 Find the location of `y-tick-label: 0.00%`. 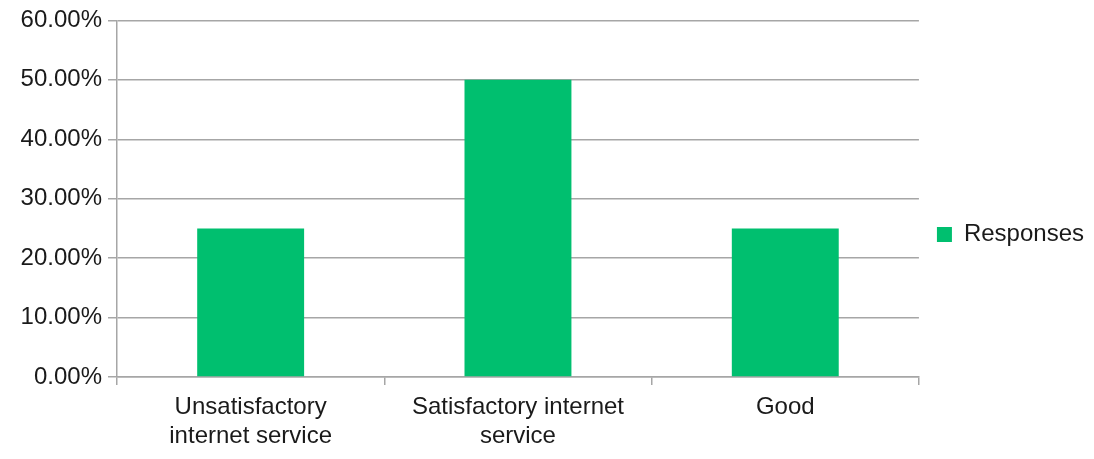

y-tick-label: 0.00% is located at coordinates (67, 375).